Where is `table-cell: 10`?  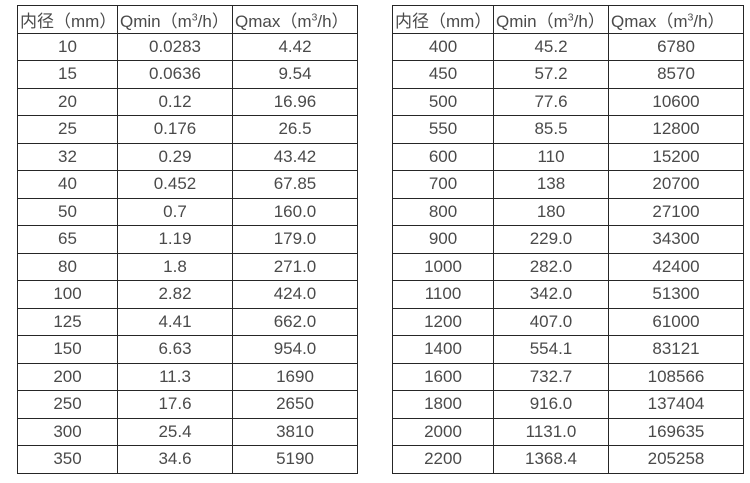
table-cell: 10 is located at coordinates (67, 46).